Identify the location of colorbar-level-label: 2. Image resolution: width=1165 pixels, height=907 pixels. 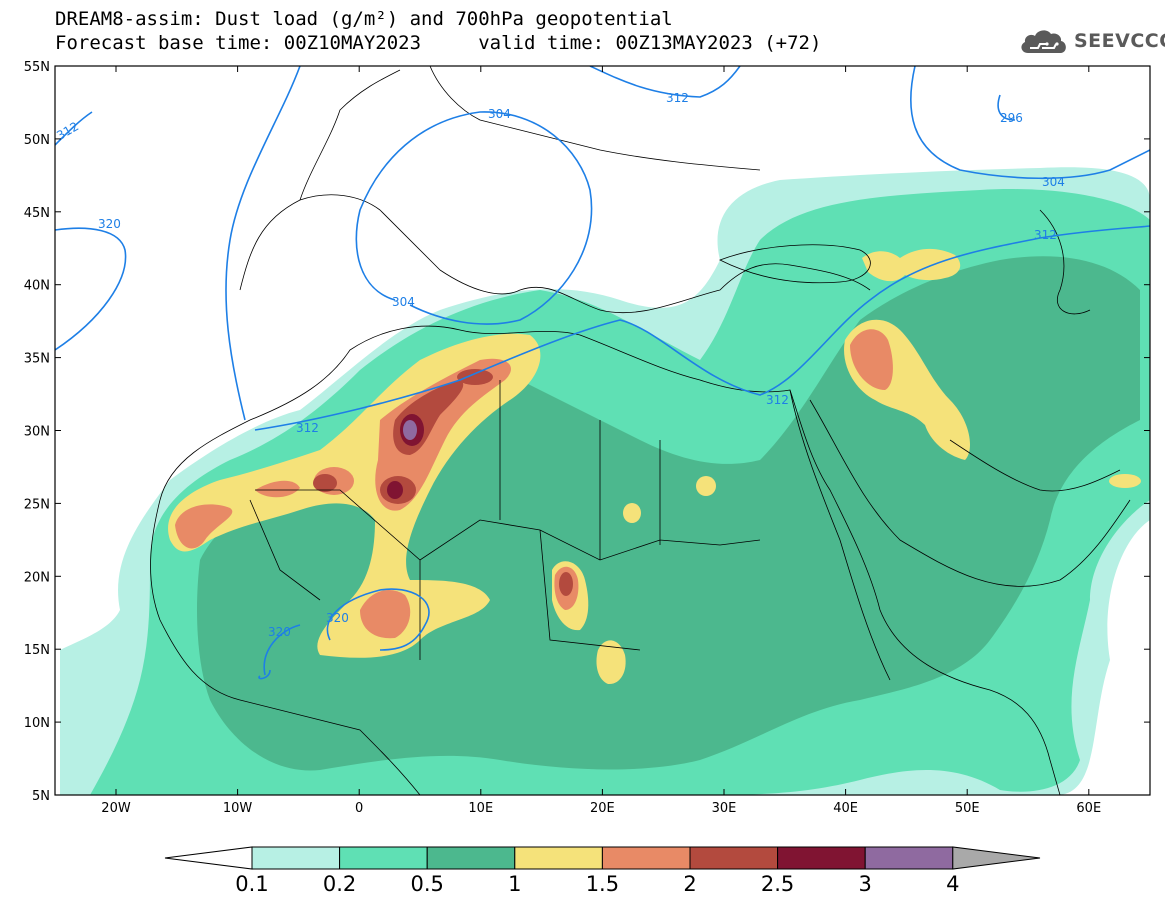
(690, 884).